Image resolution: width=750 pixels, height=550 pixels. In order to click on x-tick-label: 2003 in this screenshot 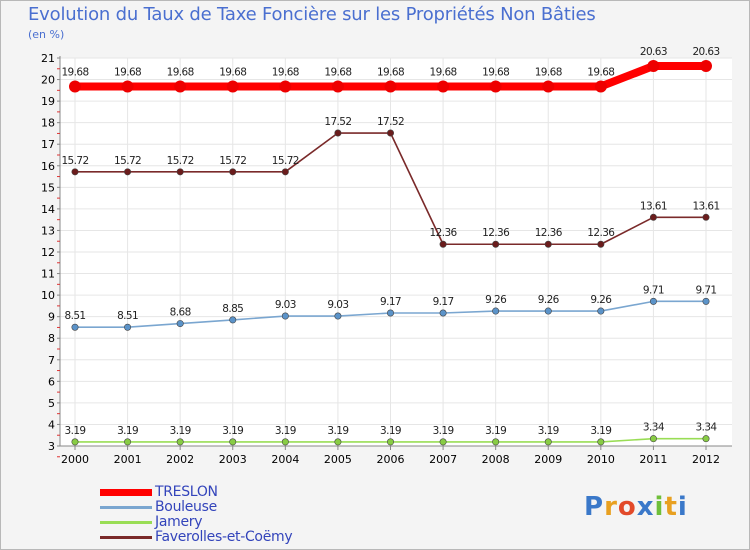, I will do `click(233, 459)`.